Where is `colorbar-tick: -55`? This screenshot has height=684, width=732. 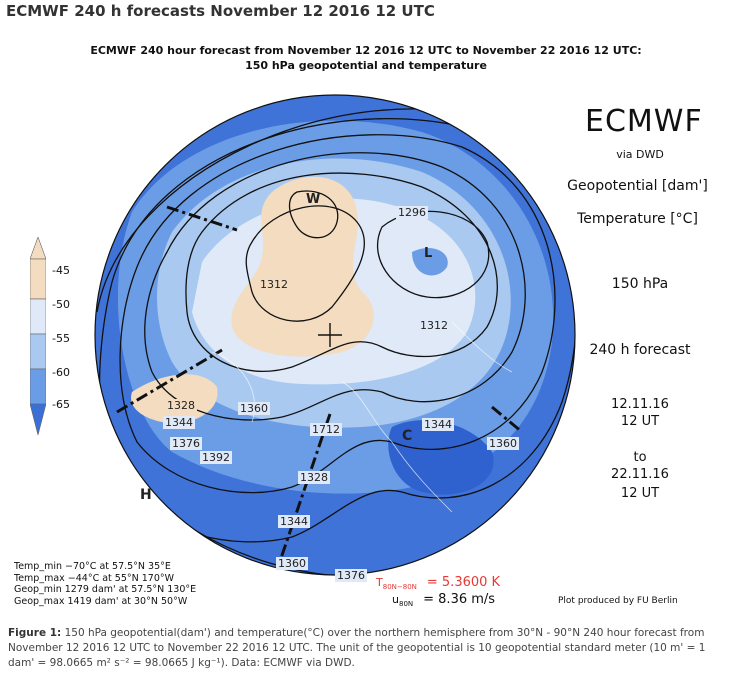 colorbar-tick: -55 is located at coordinates (61, 338).